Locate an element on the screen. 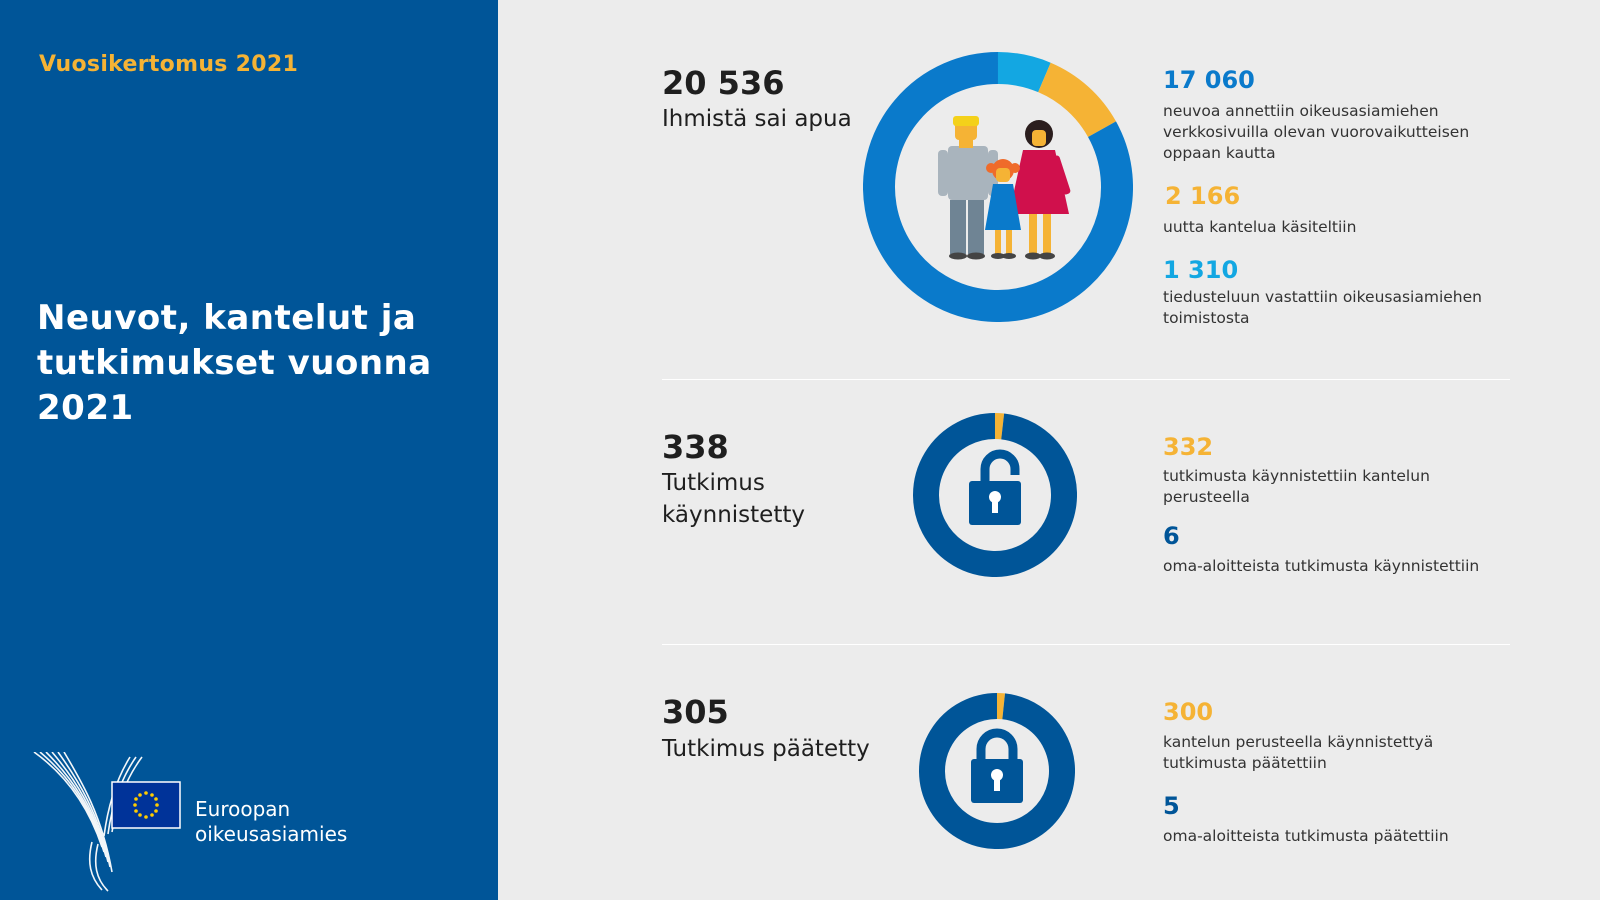 The image size is (1600, 900). donut-chart-closed is located at coordinates (997, 771).